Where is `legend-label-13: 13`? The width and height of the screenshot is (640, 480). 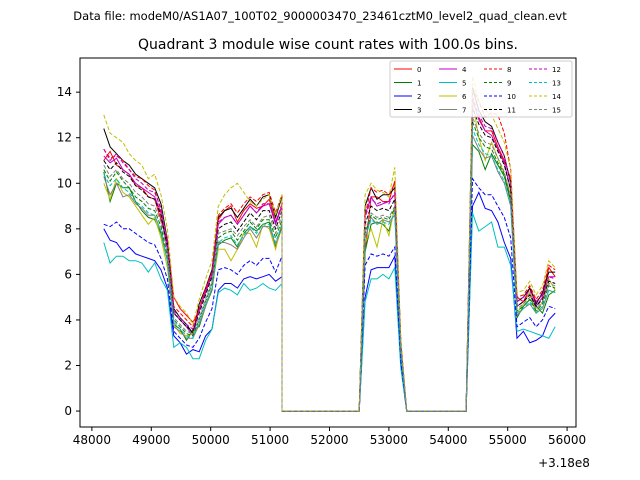 legend-label-13: 13 is located at coordinates (556, 84).